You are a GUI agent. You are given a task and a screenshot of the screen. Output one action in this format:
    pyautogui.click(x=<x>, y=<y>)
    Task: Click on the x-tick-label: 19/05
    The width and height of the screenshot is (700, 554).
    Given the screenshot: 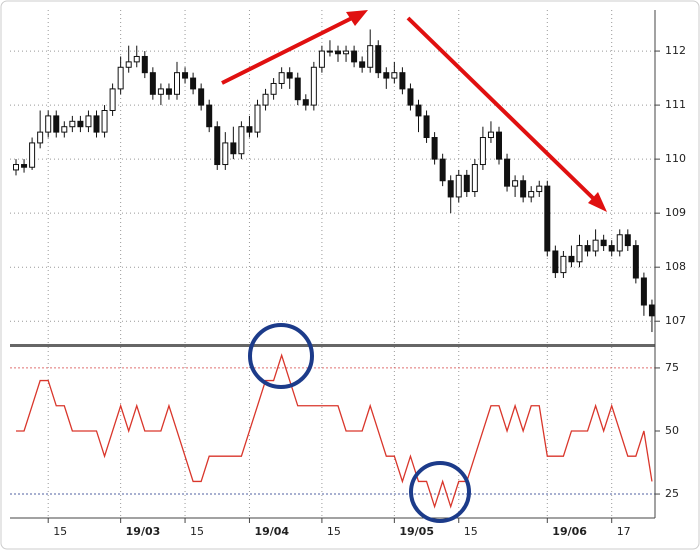 What is the action you would take?
    pyautogui.click(x=416, y=531)
    